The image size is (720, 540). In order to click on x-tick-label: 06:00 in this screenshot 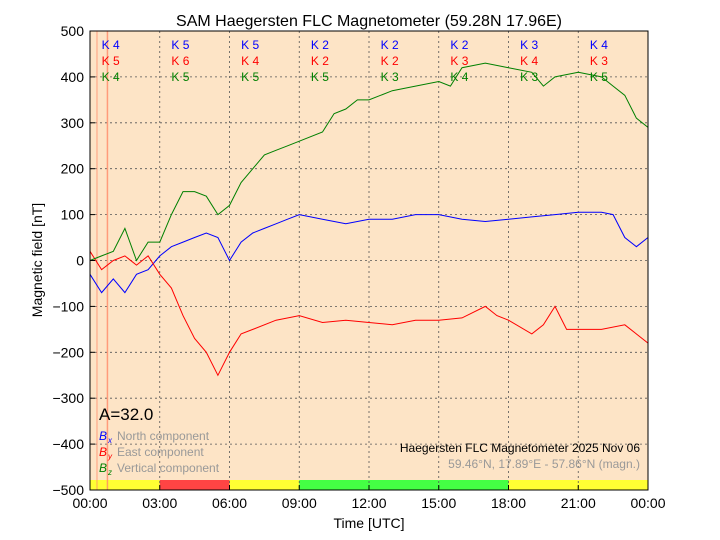, I will do `click(229, 503)`.